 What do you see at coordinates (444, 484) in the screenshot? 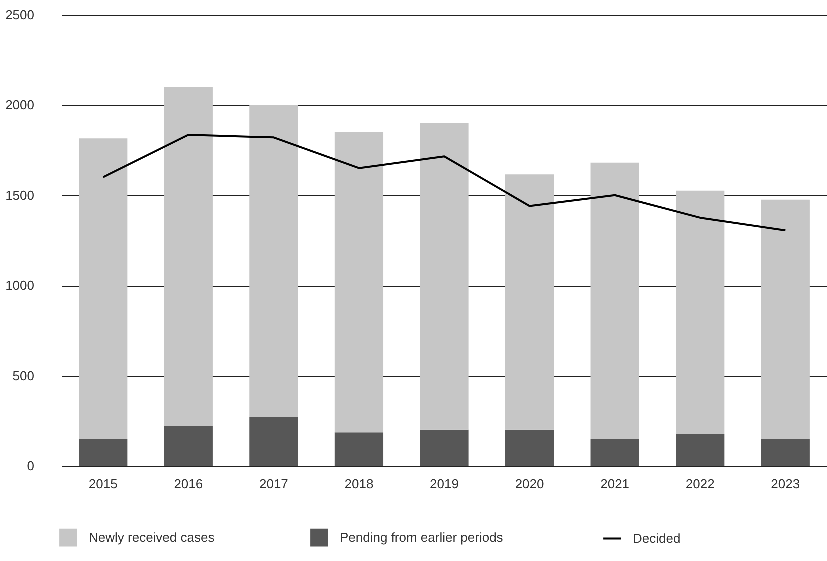
I see `x-tick-label: 2019` at bounding box center [444, 484].